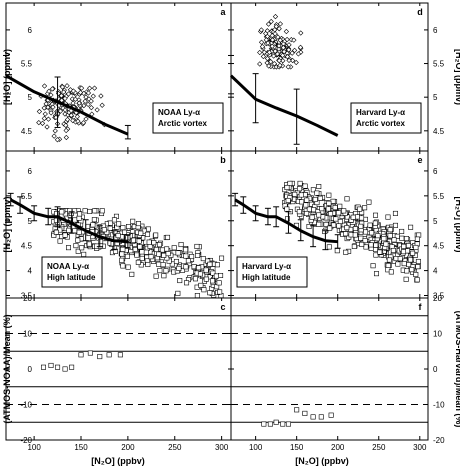  I want to click on y-axis-label: (ATMOS-Harvard)/Mean (%), so click(457, 369).